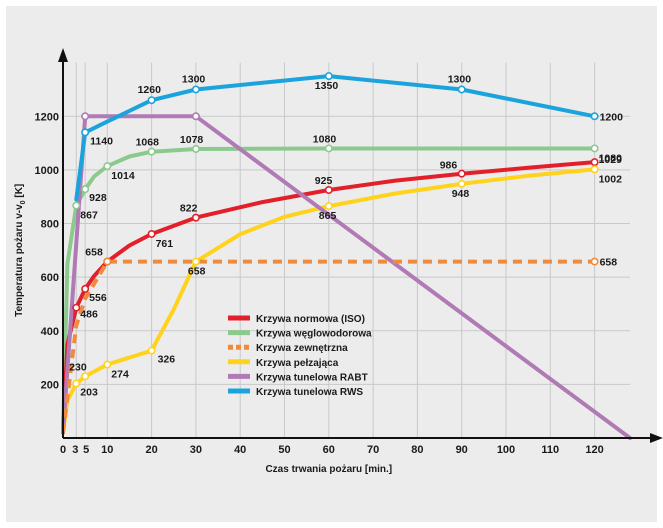 The image size is (663, 528). Describe the element at coordinates (656, 438) in the screenshot. I see `x-axis-arrow` at that location.